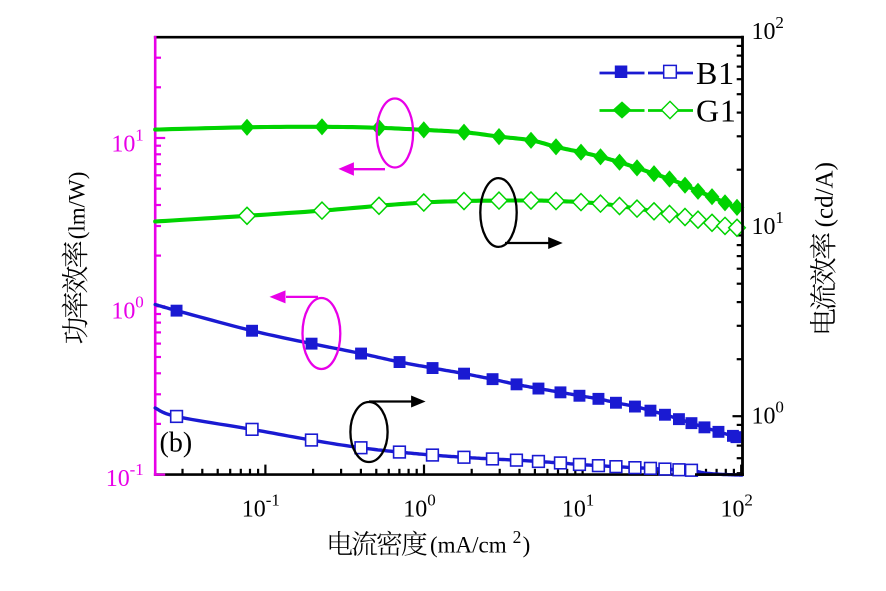  What do you see at coordinates (716, 110) in the screenshot?
I see `svg-text: G1` at bounding box center [716, 110].